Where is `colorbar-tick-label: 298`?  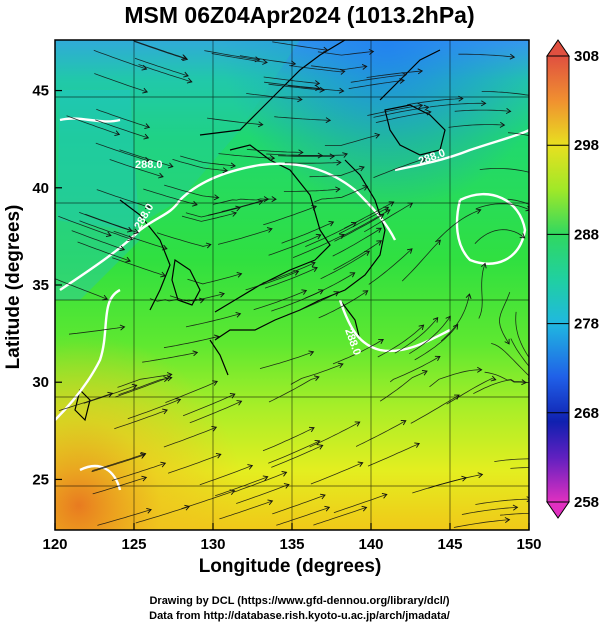
colorbar-tick-label: 298 is located at coordinates (586, 145).